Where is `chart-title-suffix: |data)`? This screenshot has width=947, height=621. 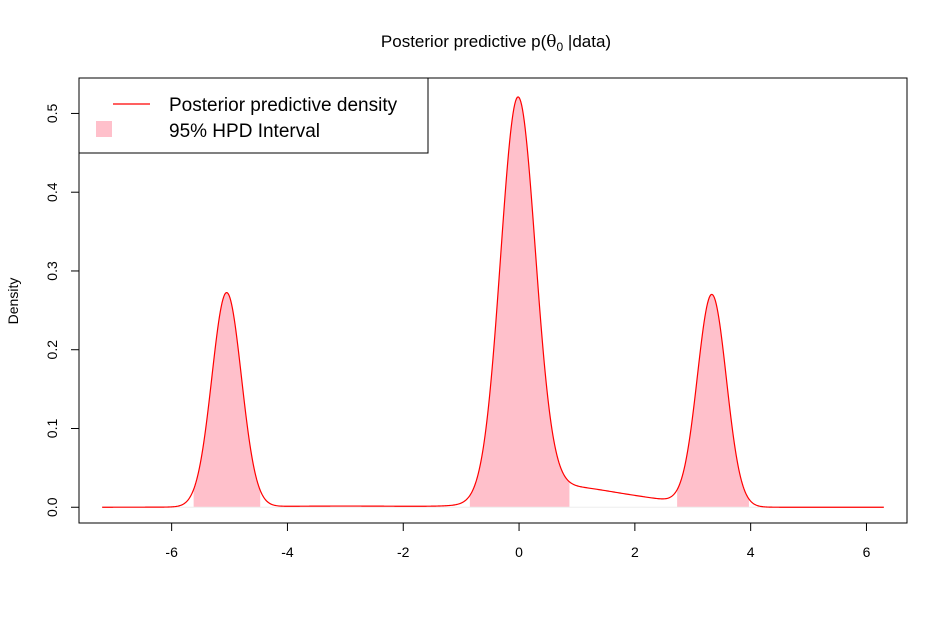
chart-title-suffix: |data) is located at coordinates (587, 41).